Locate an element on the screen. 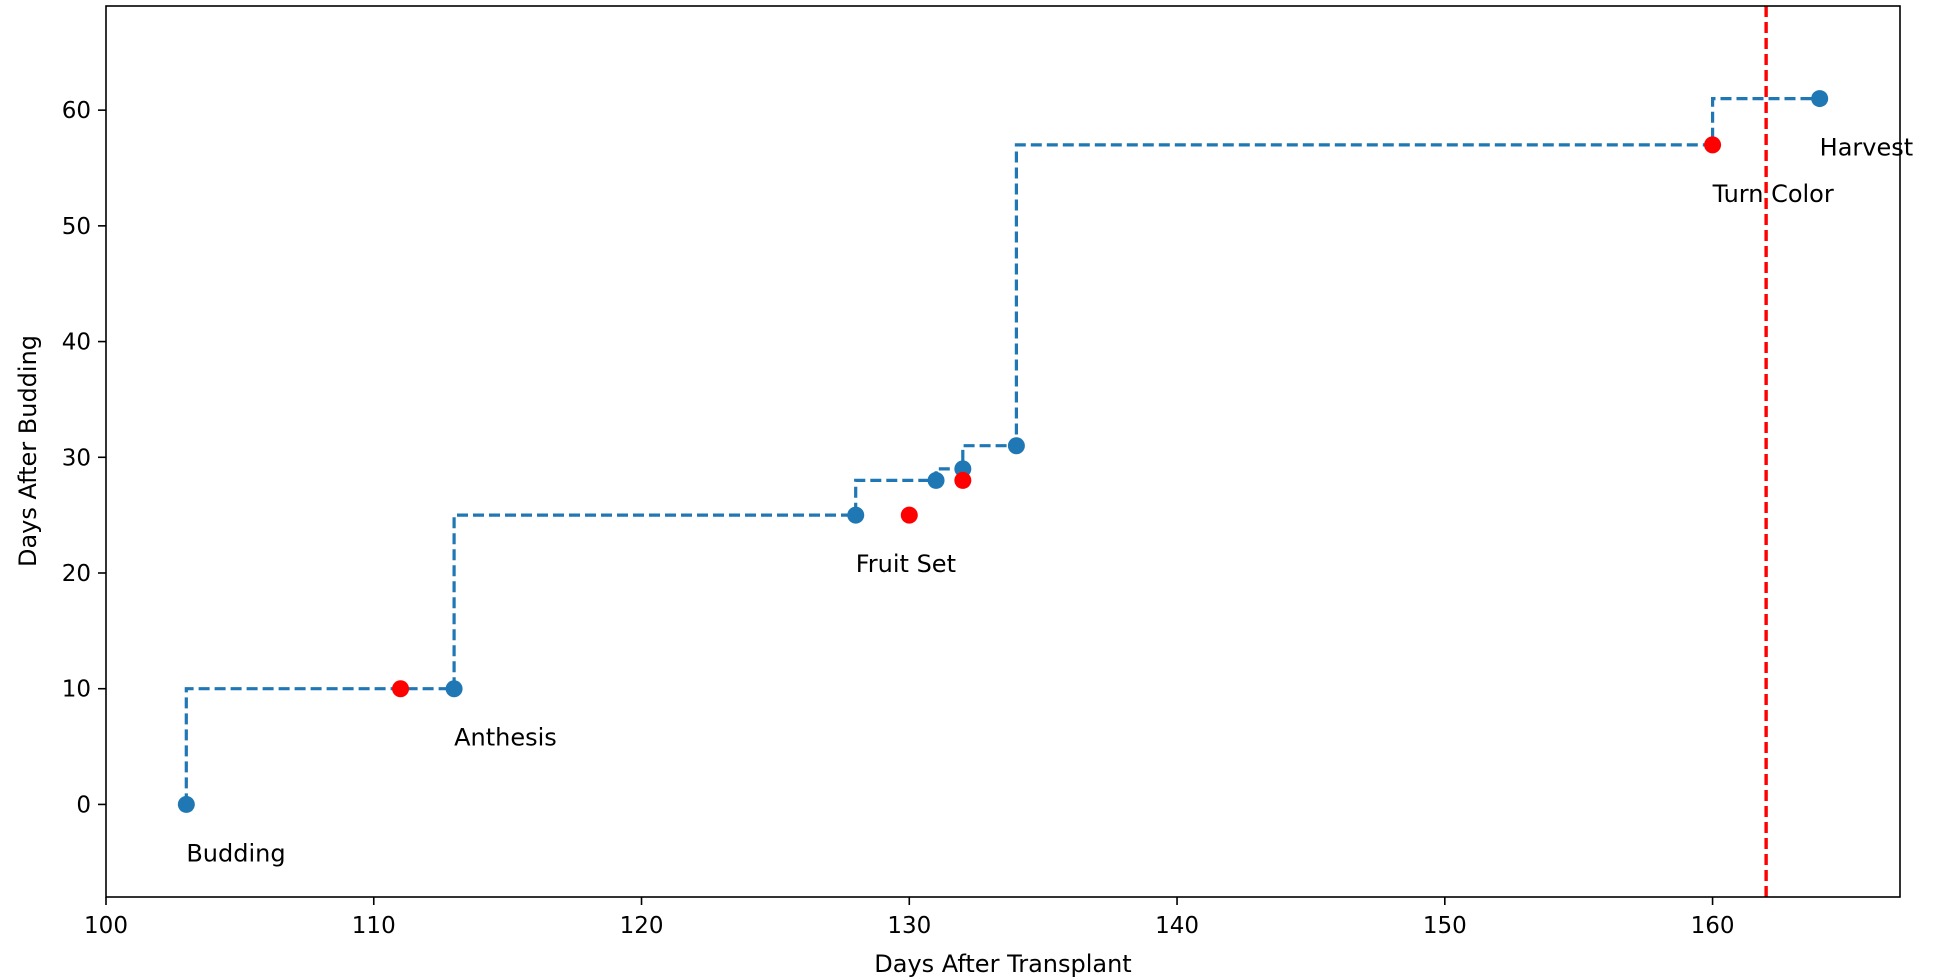  y-tick-label: 0 is located at coordinates (83, 805).